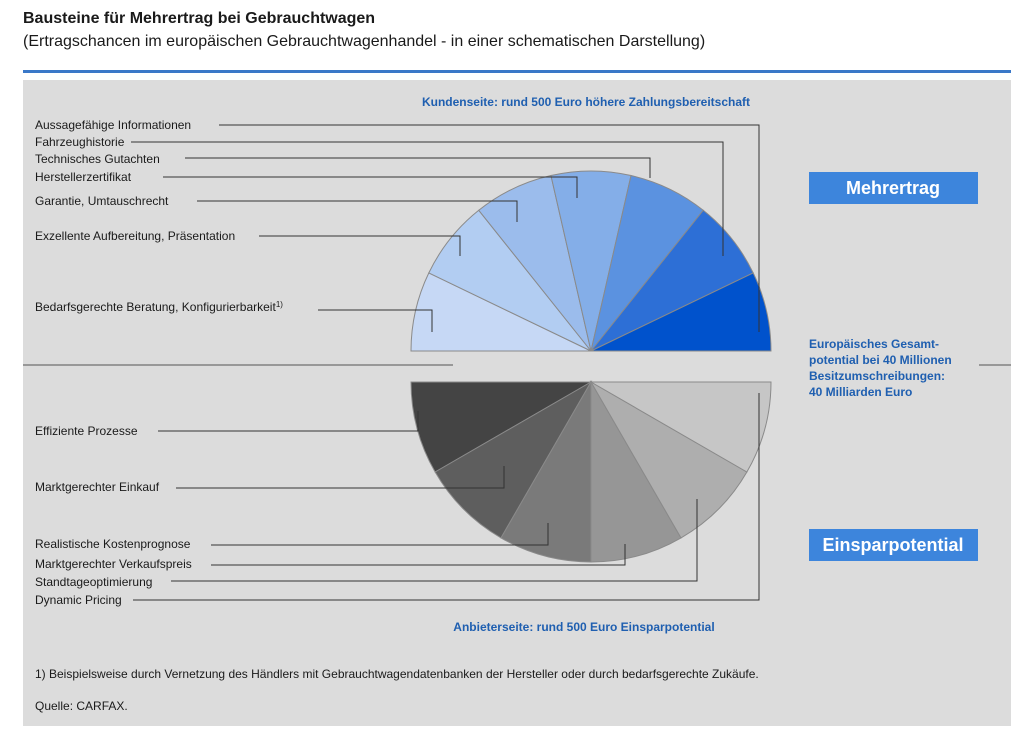 This screenshot has height=742, width=1024. I want to click on mehrertrag-badge, so click(893, 188).